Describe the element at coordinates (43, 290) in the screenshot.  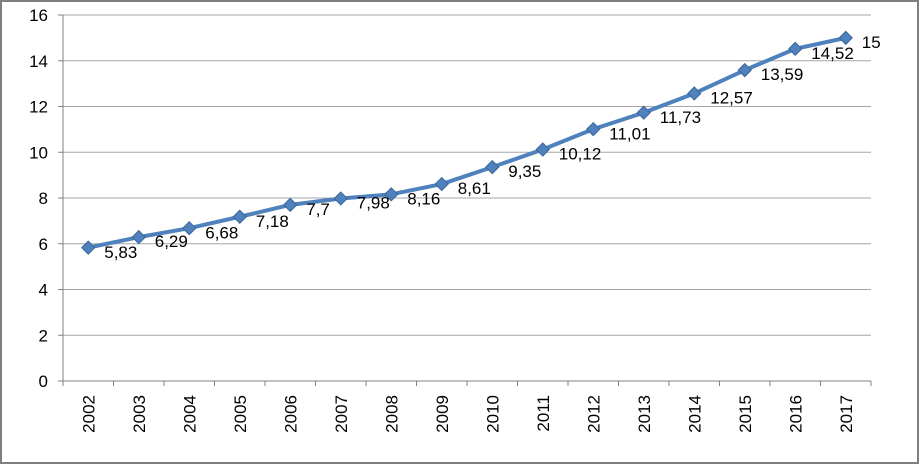
I see `y-axis-label: 4` at that location.